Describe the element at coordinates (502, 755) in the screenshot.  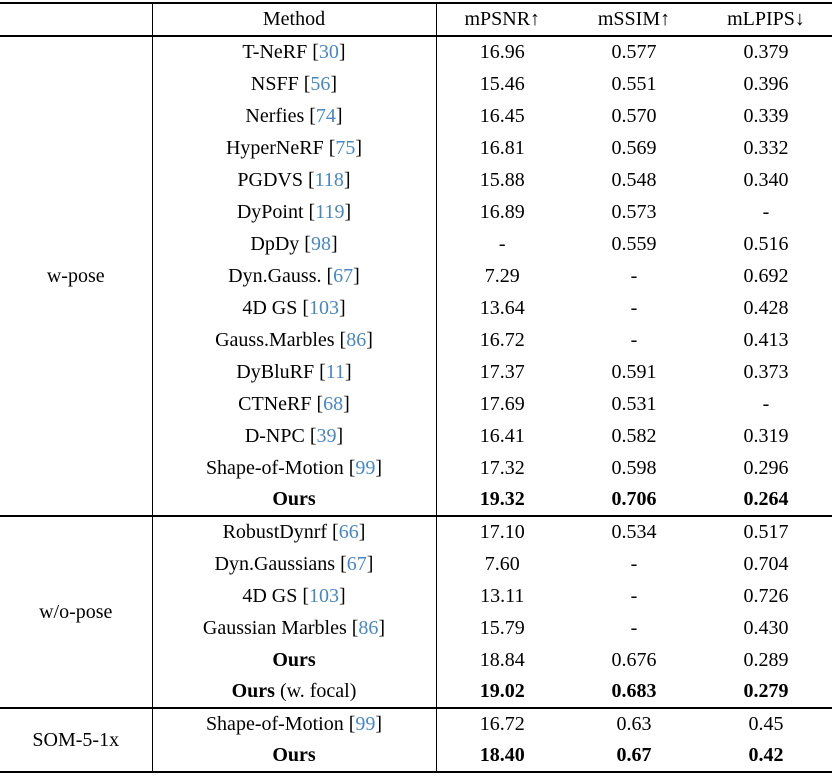
I see `mpsnr-value: 18.40` at that location.